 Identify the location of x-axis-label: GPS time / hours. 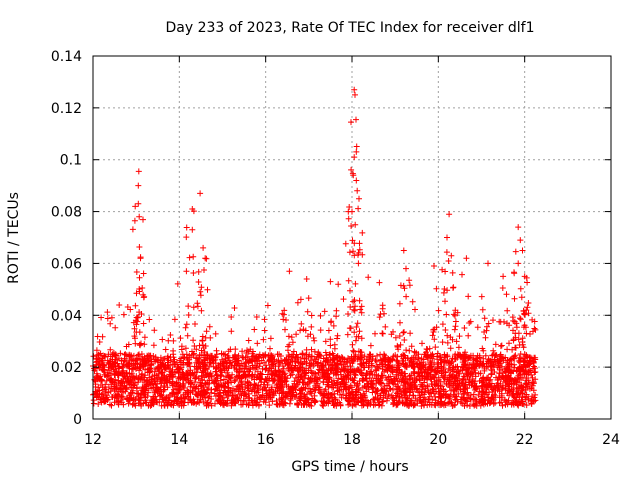
(349, 467).